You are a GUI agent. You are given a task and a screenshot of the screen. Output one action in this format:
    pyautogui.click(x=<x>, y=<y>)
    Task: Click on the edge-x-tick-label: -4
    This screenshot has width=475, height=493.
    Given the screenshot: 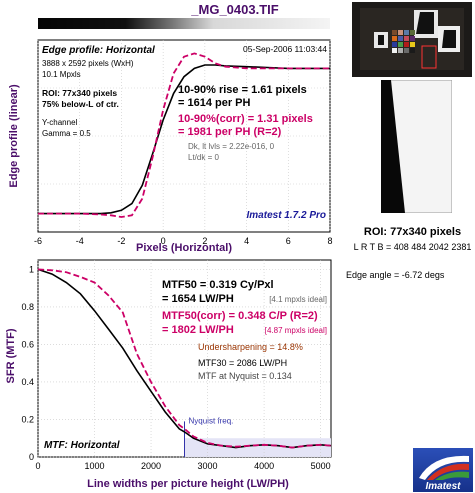 What is the action you would take?
    pyautogui.click(x=80, y=241)
    